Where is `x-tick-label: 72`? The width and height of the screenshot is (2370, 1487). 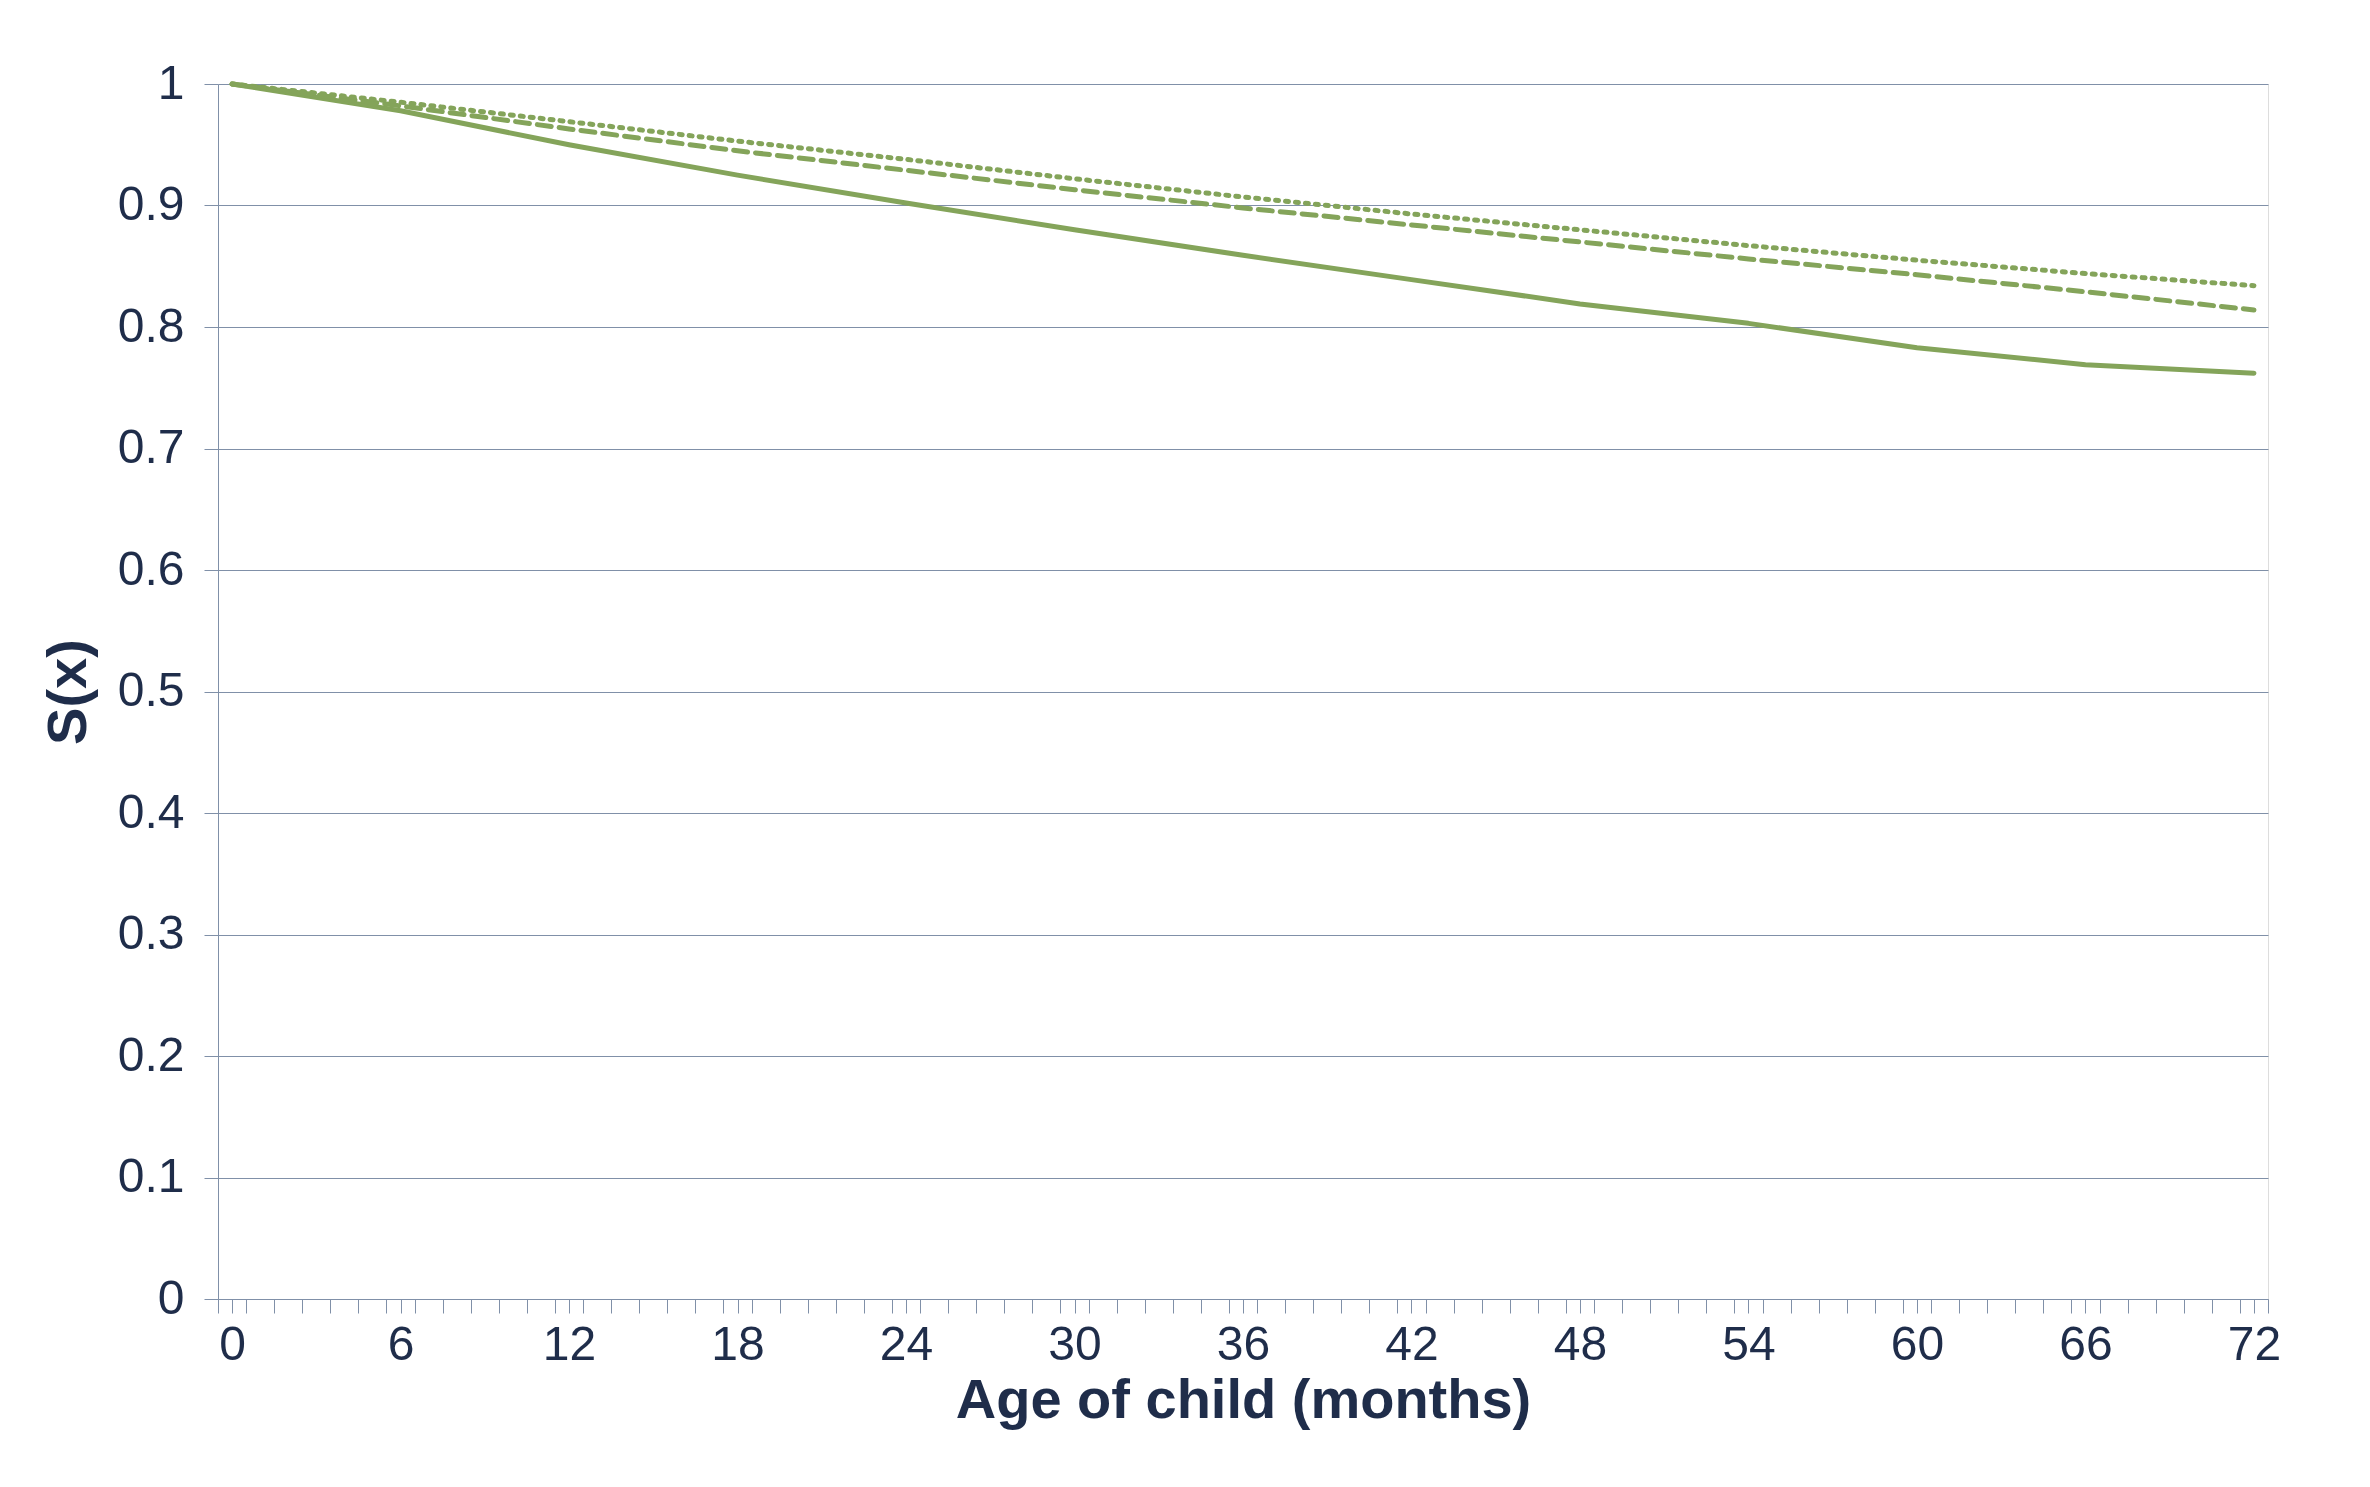
x-tick-label: 72 is located at coordinates (2254, 1343).